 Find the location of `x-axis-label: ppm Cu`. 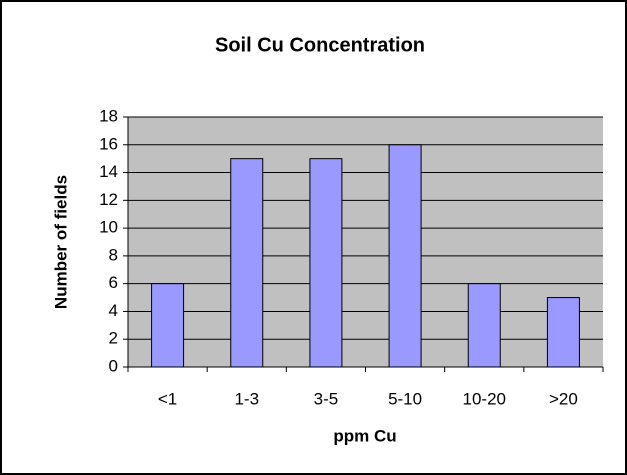

x-axis-label: ppm Cu is located at coordinates (364, 435).